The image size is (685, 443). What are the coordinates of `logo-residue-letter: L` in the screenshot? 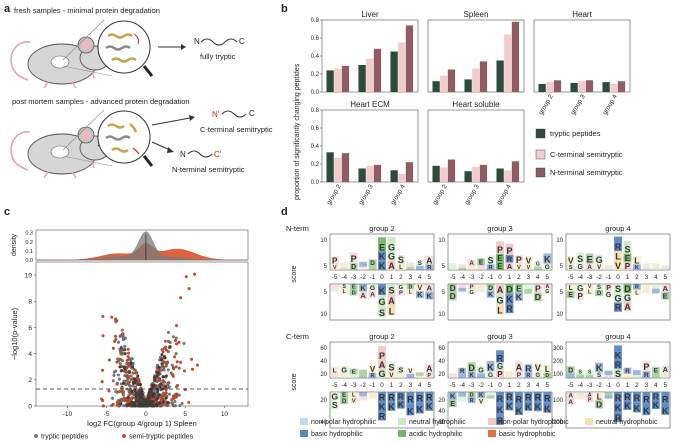 It's located at (401, 268).